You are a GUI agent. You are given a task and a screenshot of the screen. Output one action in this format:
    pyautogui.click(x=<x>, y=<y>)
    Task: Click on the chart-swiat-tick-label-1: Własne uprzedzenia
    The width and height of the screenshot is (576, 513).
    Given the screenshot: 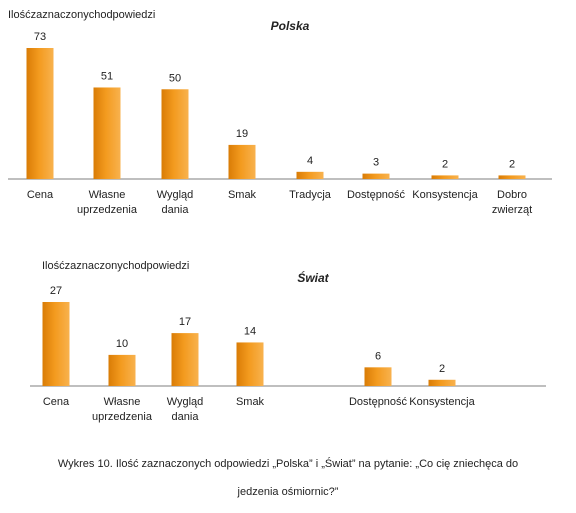 What is the action you would take?
    pyautogui.click(x=122, y=409)
    